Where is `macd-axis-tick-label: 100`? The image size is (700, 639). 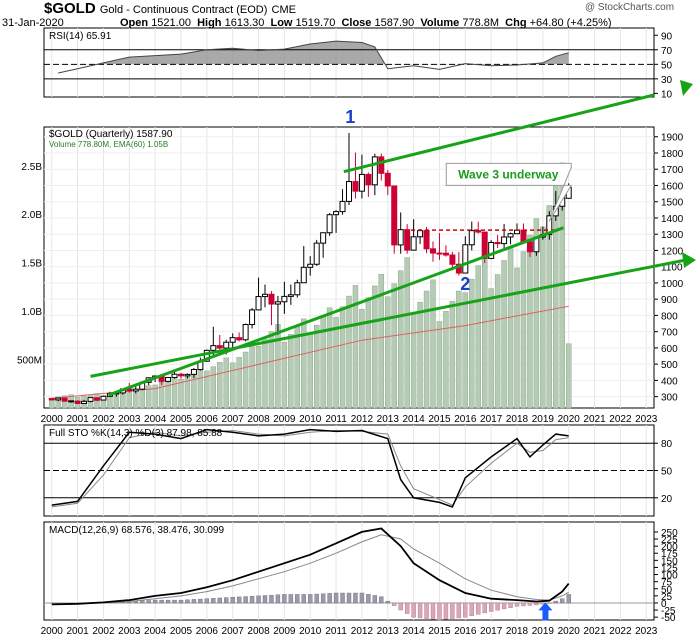 macd-axis-tick-label: 100 is located at coordinates (669, 576).